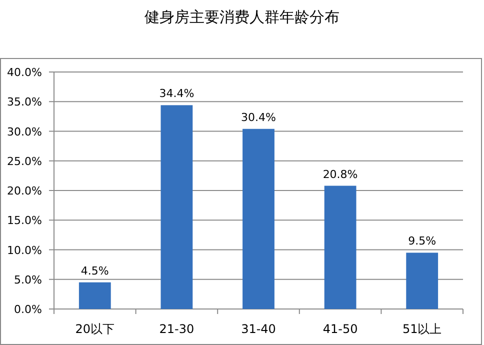  I want to click on x-tick-label: 20以下, so click(95, 329).